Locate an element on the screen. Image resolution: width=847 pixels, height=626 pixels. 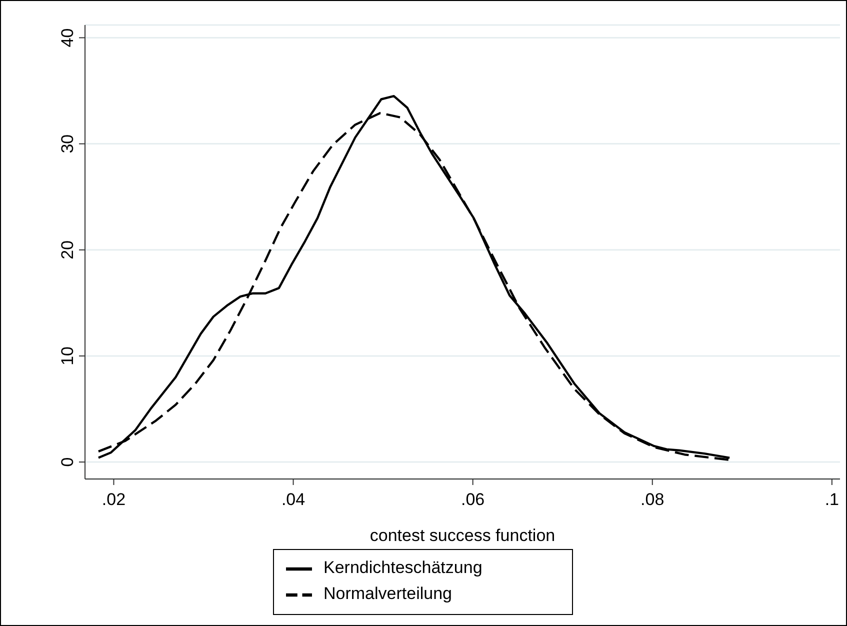
legend-label: Kerndichteschätzung is located at coordinates (403, 568).